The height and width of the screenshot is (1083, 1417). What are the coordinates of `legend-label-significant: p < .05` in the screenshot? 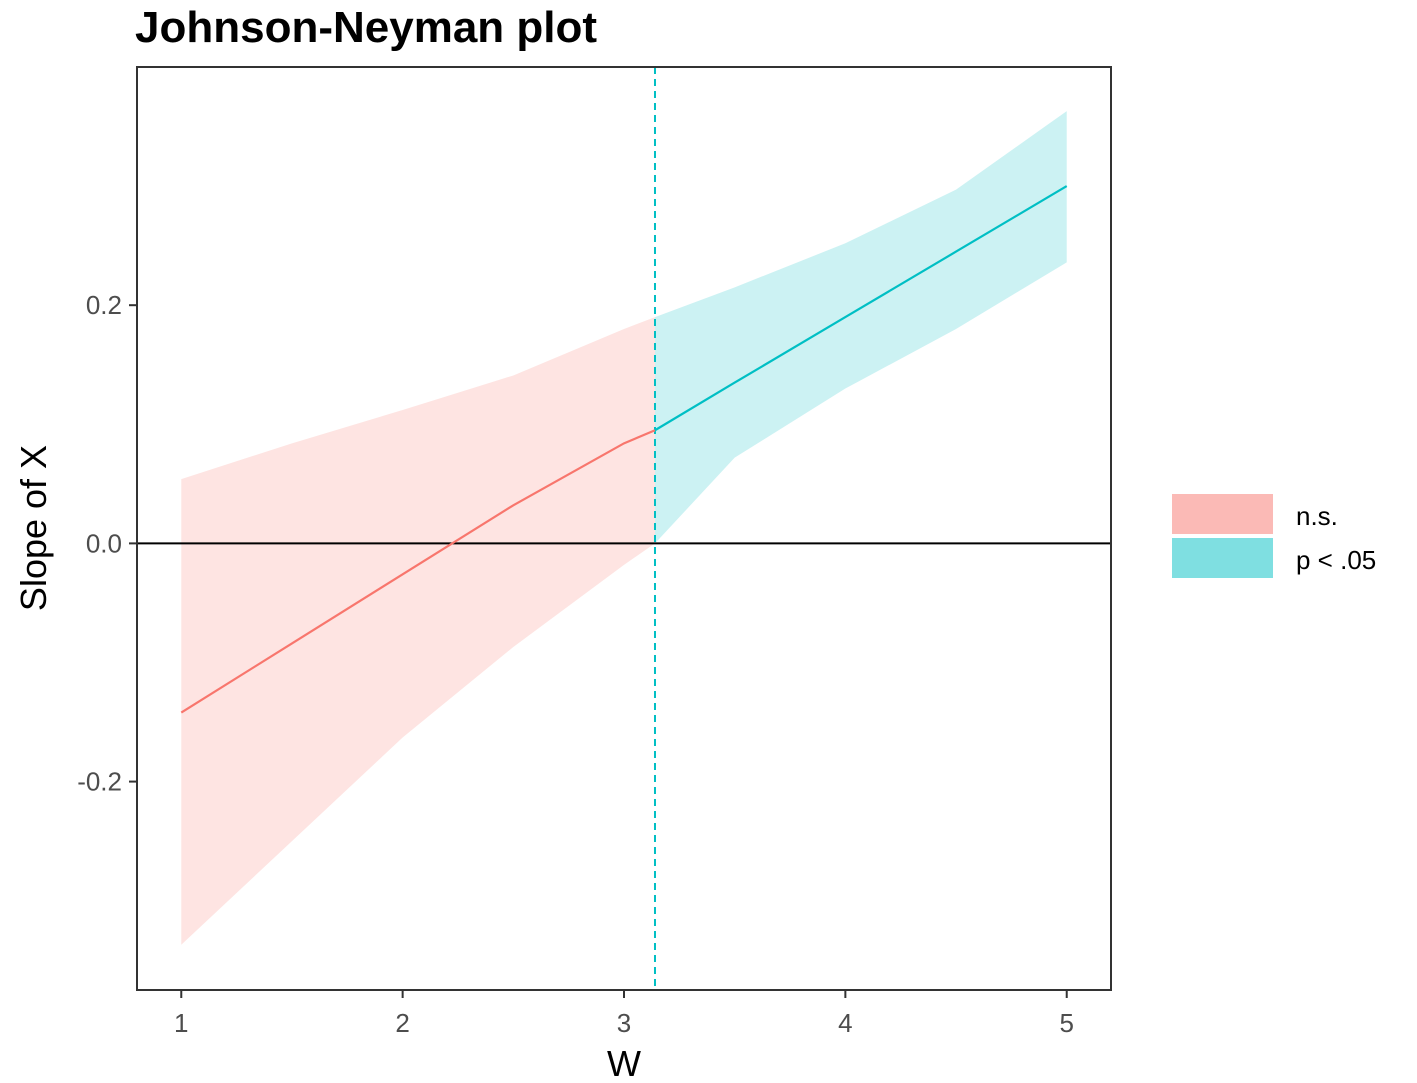 It's located at (1336, 560).